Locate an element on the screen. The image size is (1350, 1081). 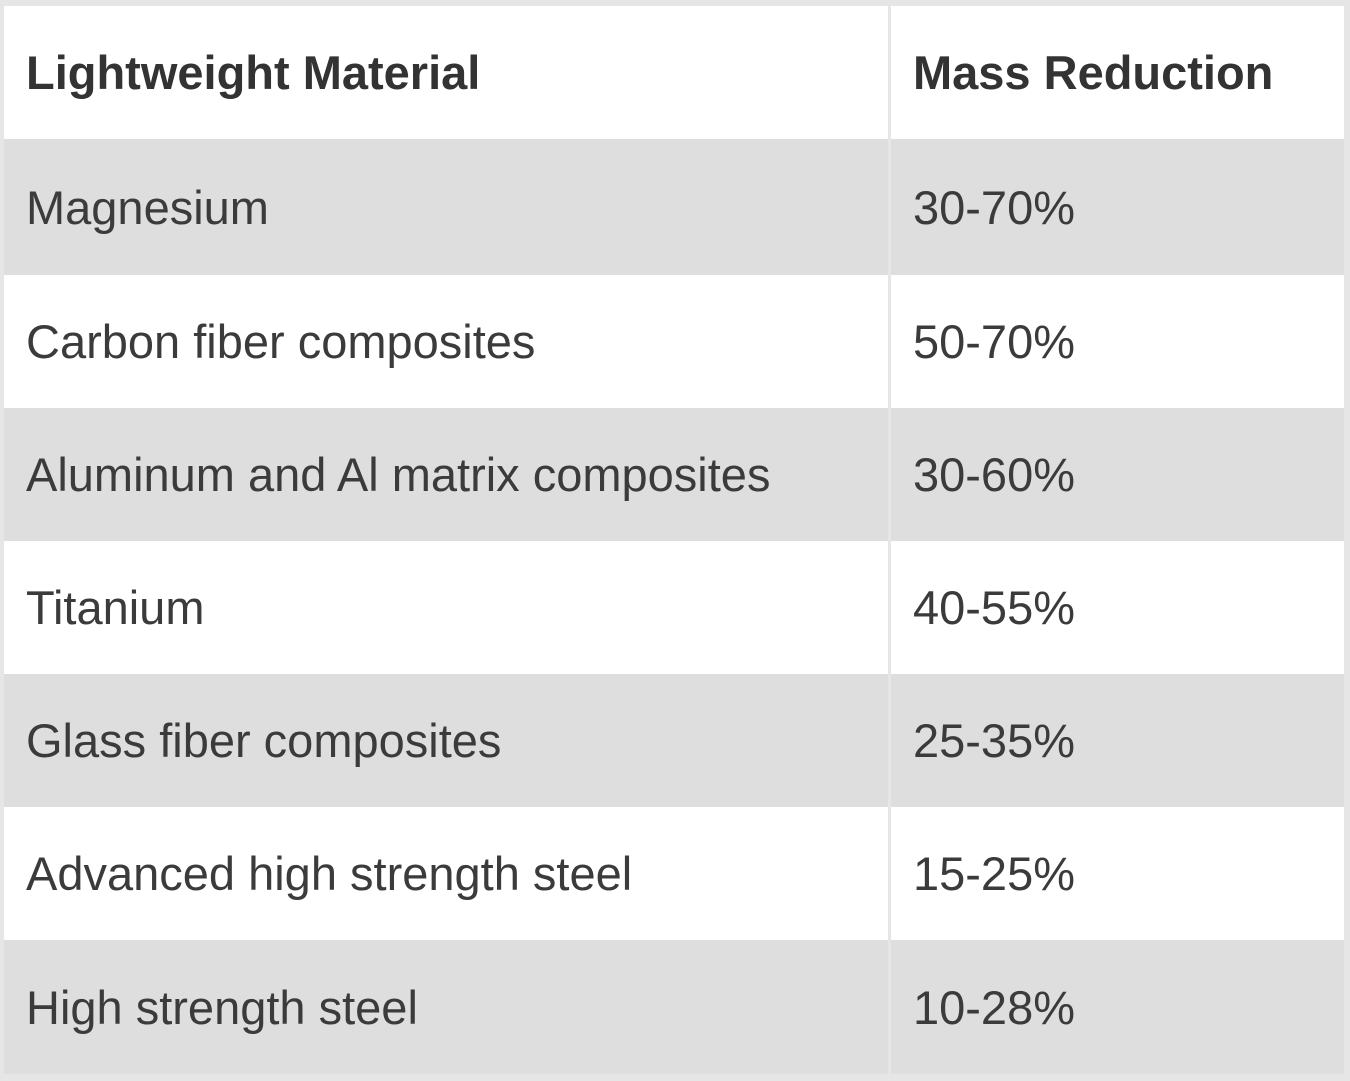
cell-material: Magnesium is located at coordinates (447, 207).